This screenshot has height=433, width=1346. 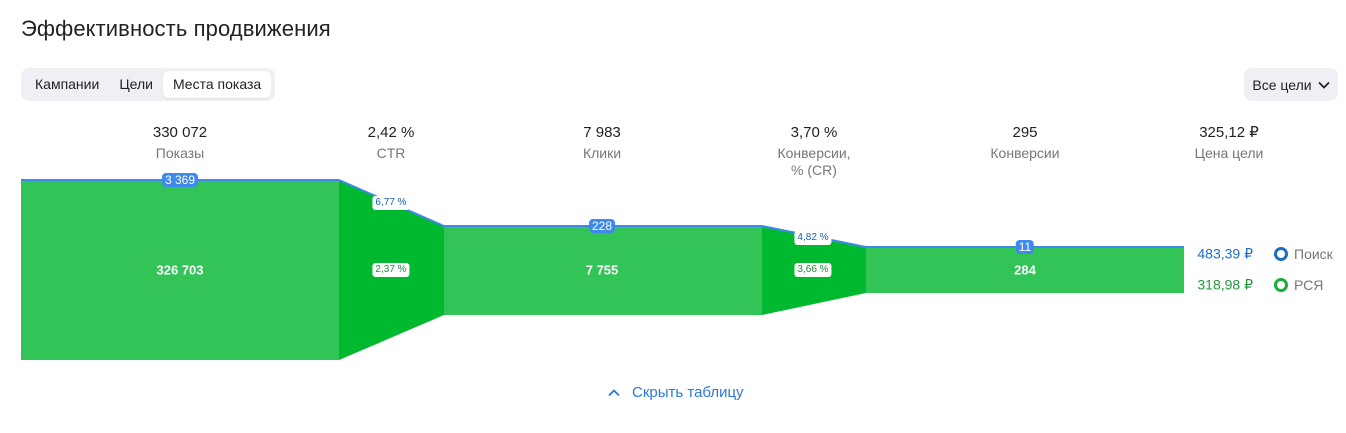 I want to click on rsya-ctr-pct: 2,37 %, so click(x=391, y=270).